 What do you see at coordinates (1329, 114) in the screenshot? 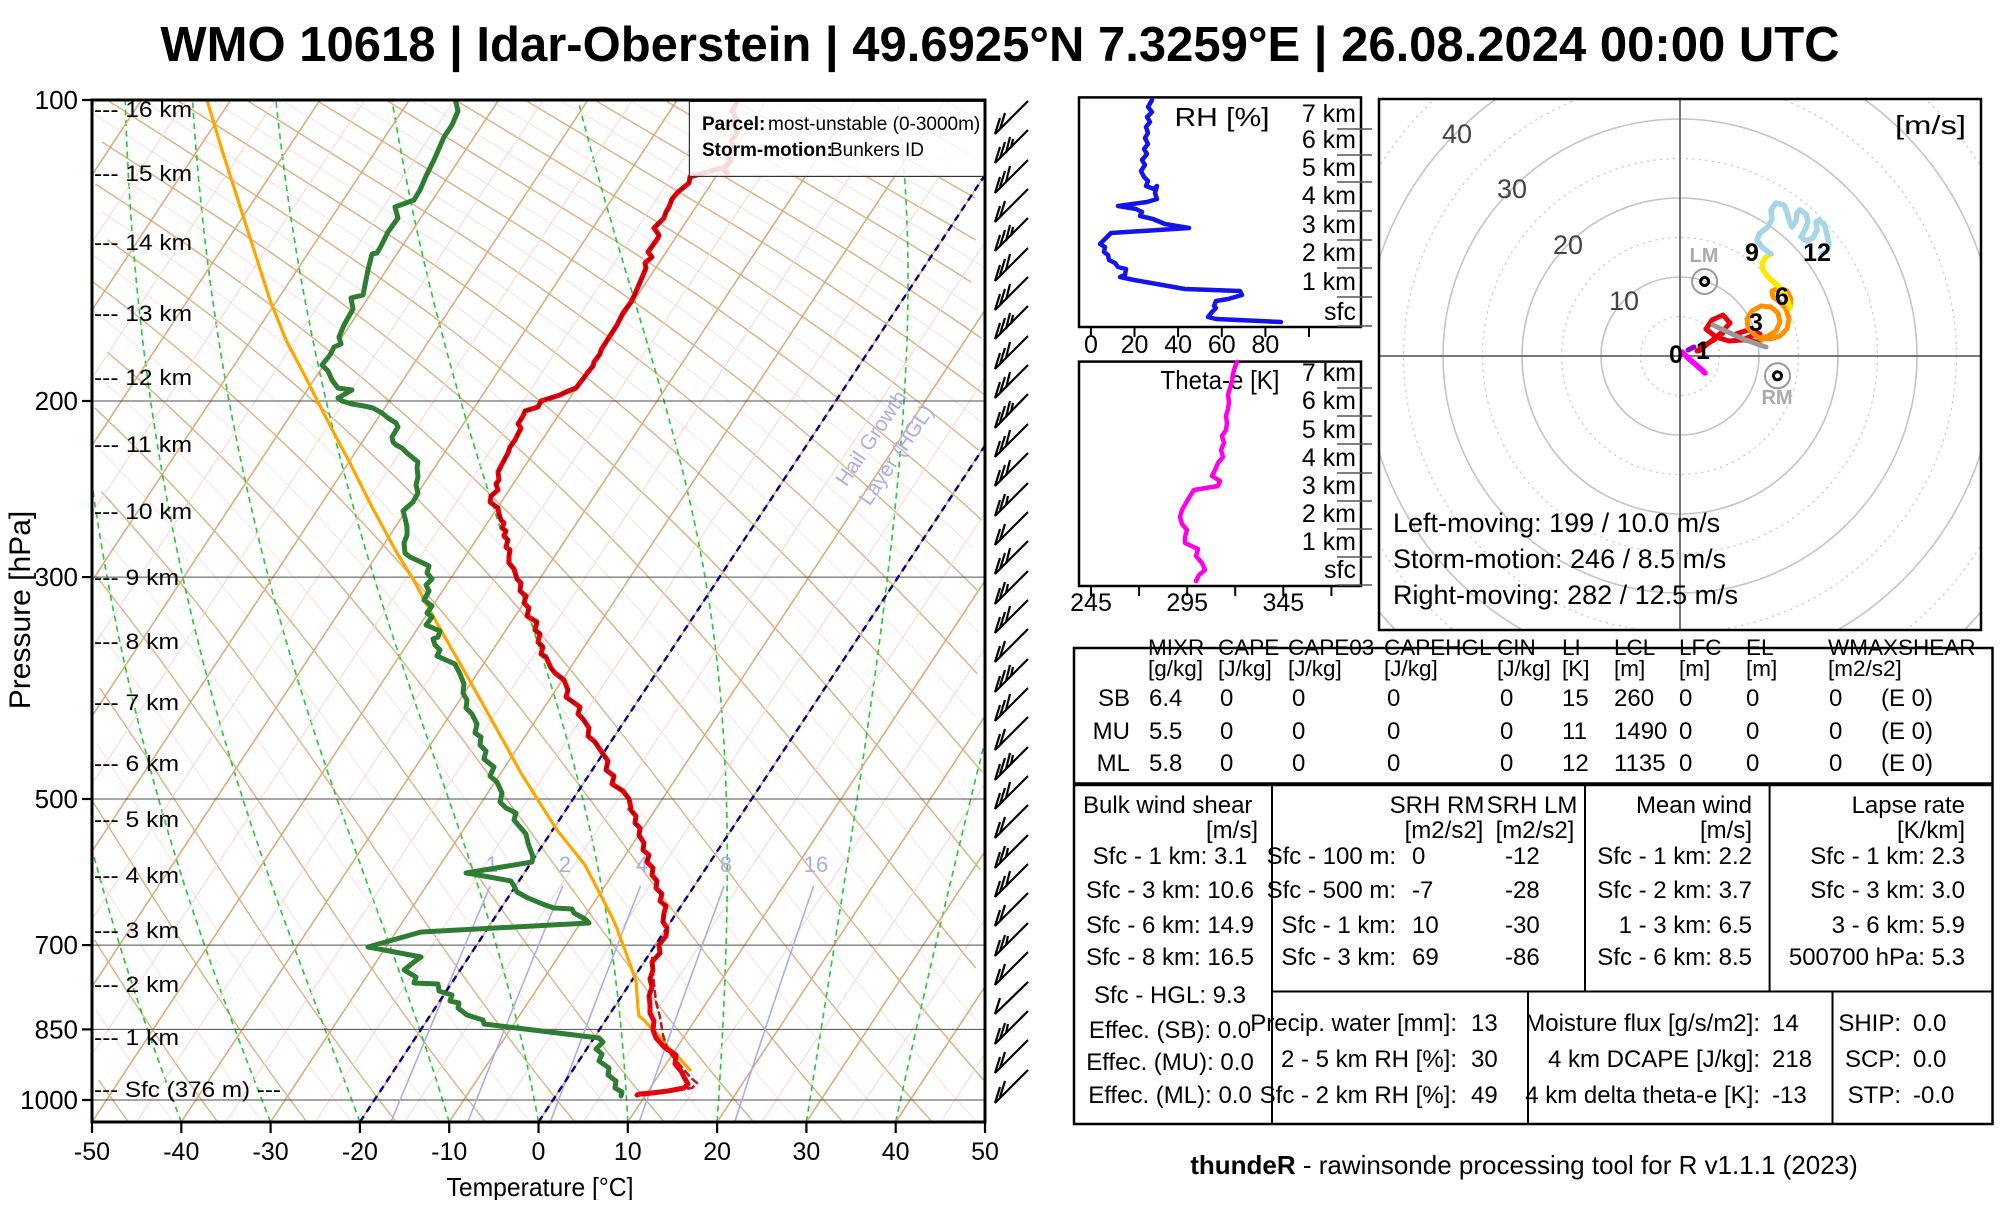
I see `svg-text: 7 km` at bounding box center [1329, 114].